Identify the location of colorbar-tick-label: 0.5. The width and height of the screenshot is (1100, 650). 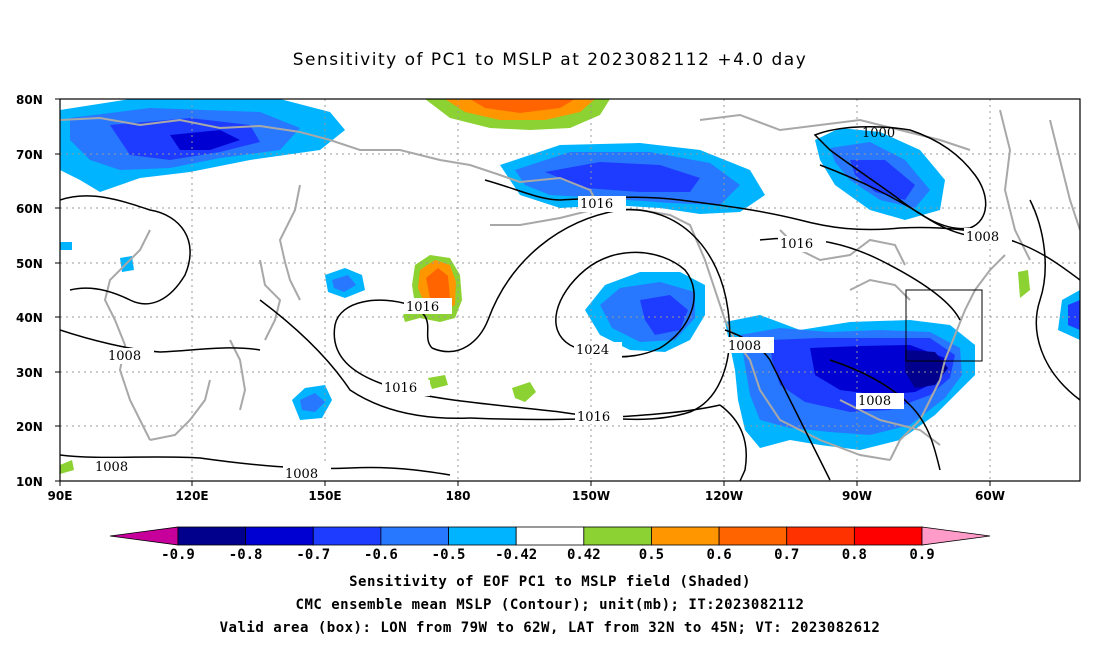
(651, 555).